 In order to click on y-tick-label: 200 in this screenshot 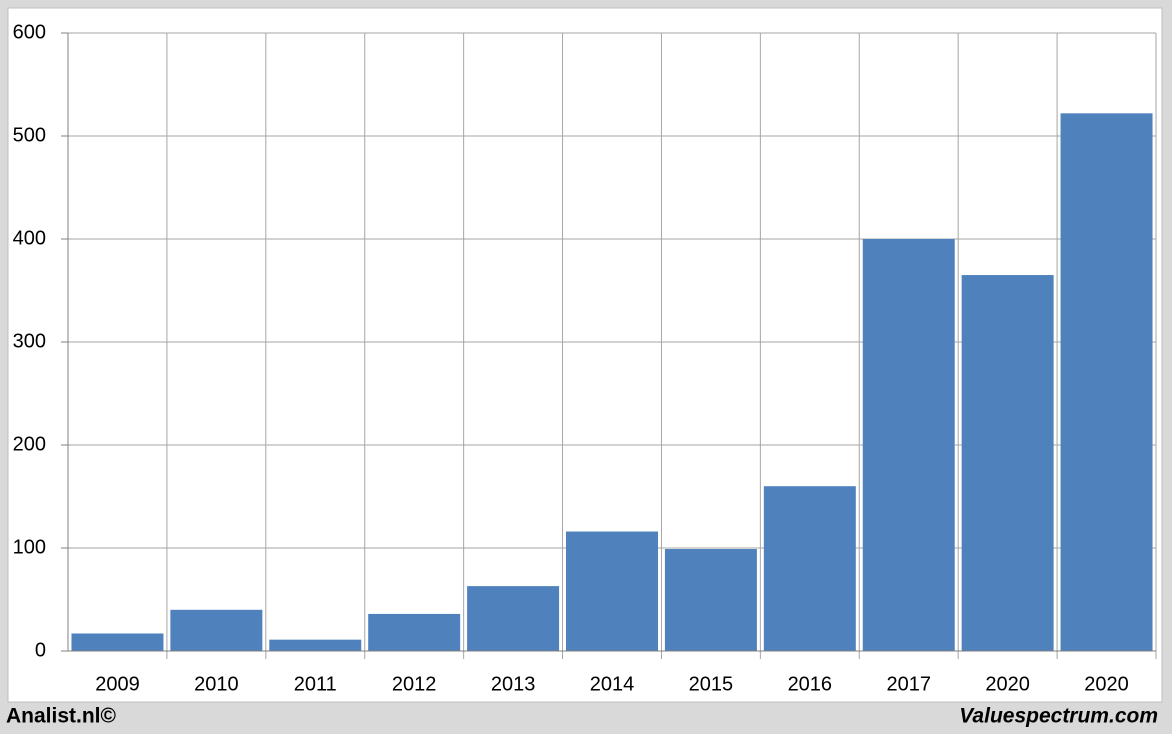, I will do `click(29, 444)`.